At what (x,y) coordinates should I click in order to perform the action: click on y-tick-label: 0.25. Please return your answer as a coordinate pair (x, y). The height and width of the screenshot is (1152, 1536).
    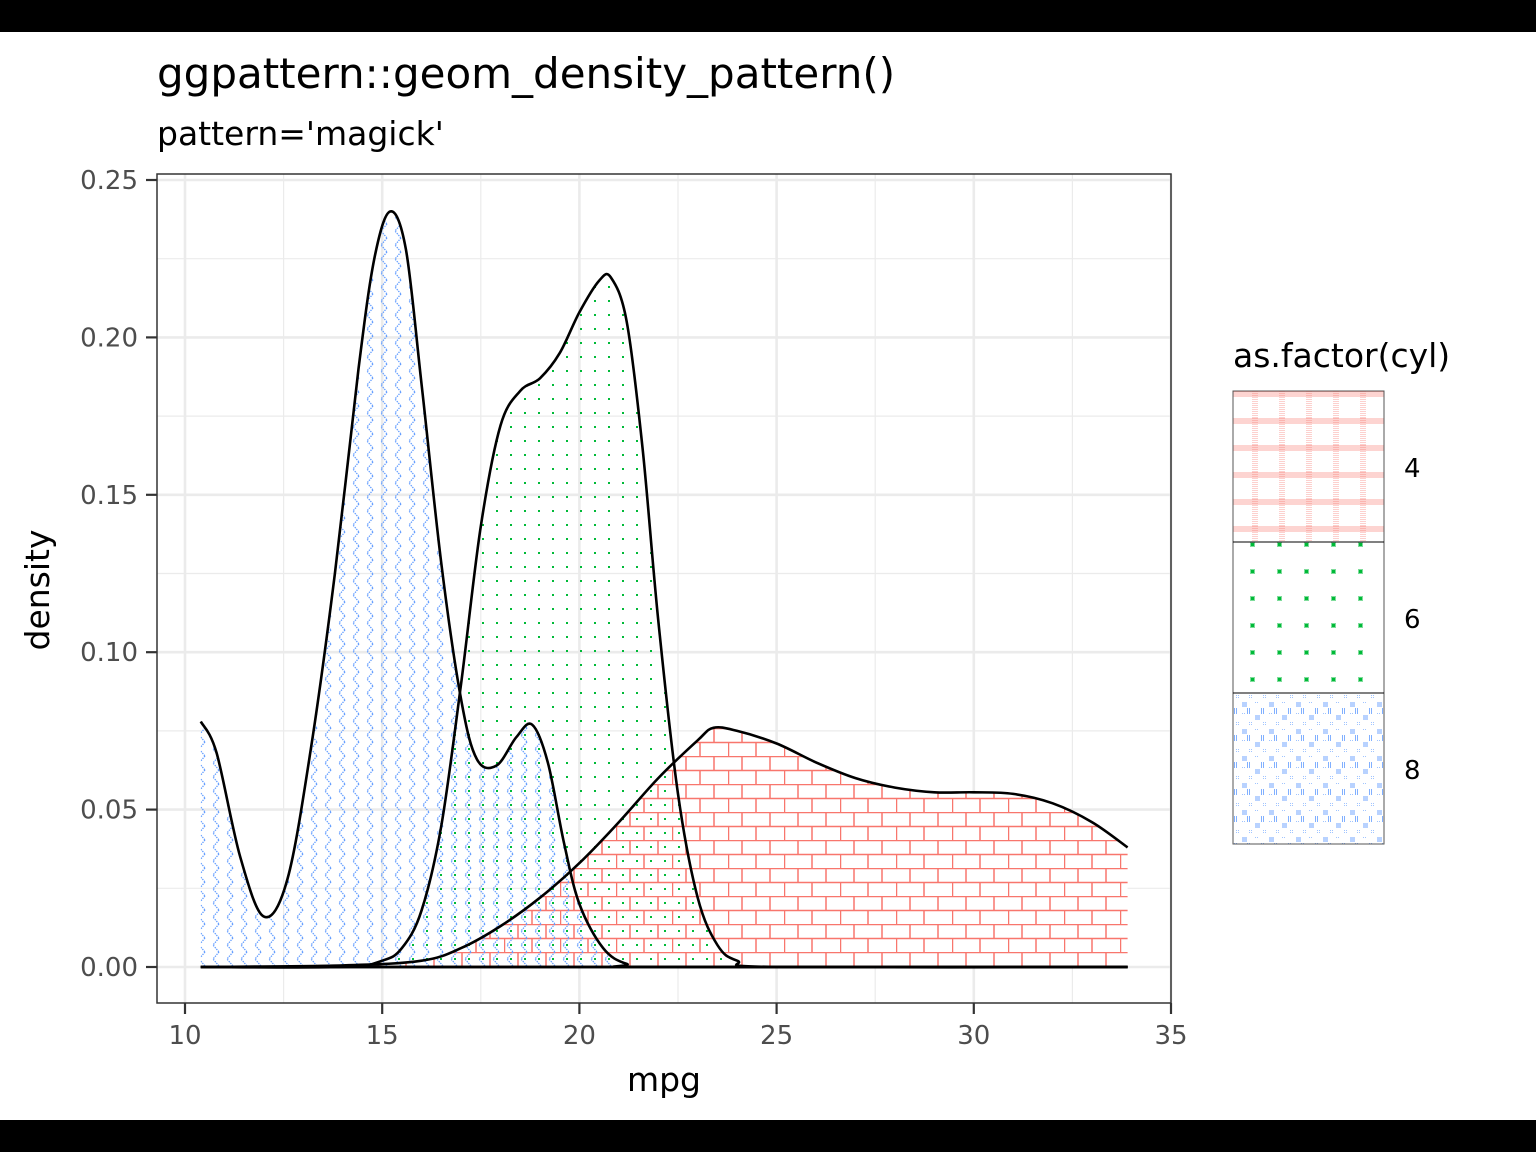
    Looking at the image, I should click on (109, 181).